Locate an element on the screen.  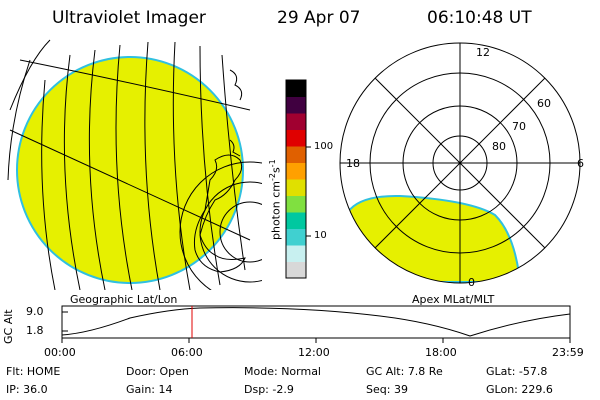
altitude-curve is located at coordinates (316, 322).